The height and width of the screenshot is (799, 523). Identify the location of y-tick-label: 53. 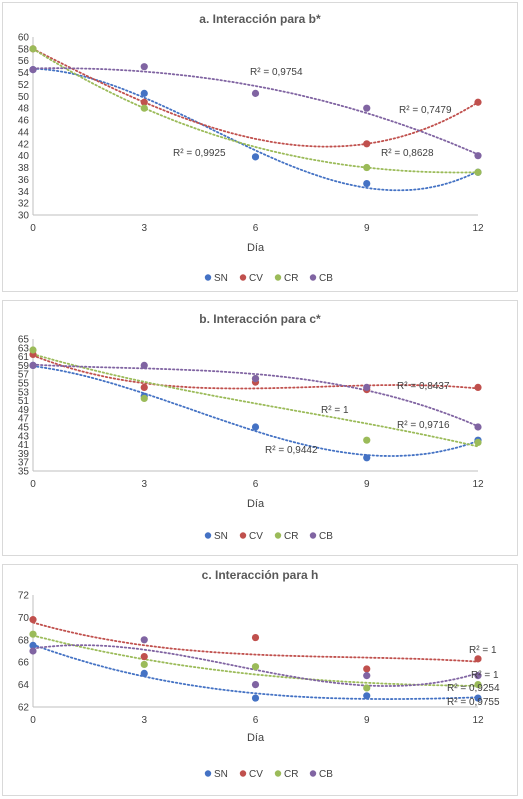
(24, 392).